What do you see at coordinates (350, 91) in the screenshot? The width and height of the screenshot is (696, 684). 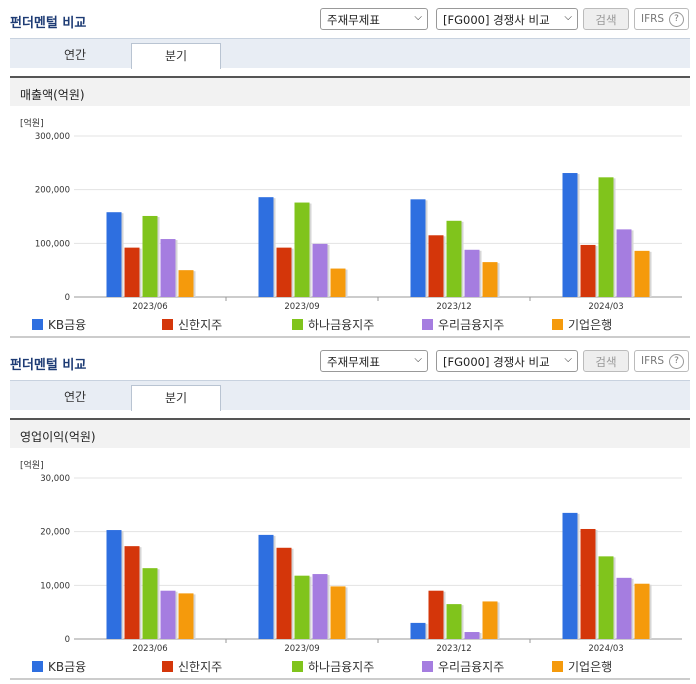 I see `chart-subtitle: 매출액(억원)` at bounding box center [350, 91].